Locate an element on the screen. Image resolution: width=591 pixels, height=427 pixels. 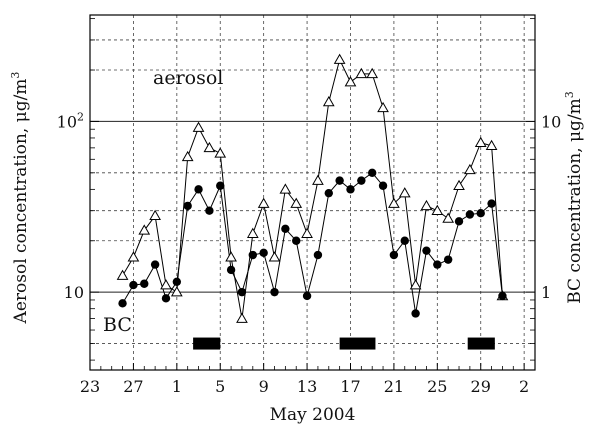
x-tick-label: 5 is located at coordinates (220, 386).